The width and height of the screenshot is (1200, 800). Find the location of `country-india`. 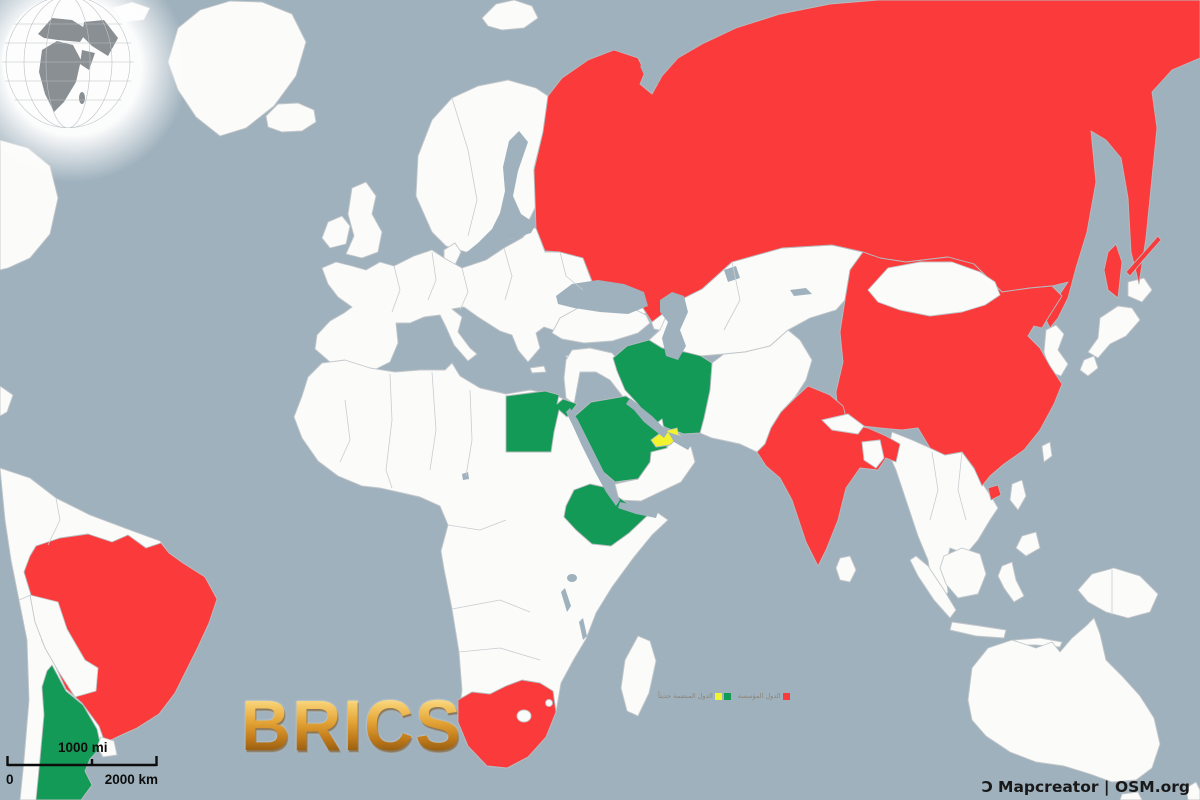

country-india is located at coordinates (828, 476).